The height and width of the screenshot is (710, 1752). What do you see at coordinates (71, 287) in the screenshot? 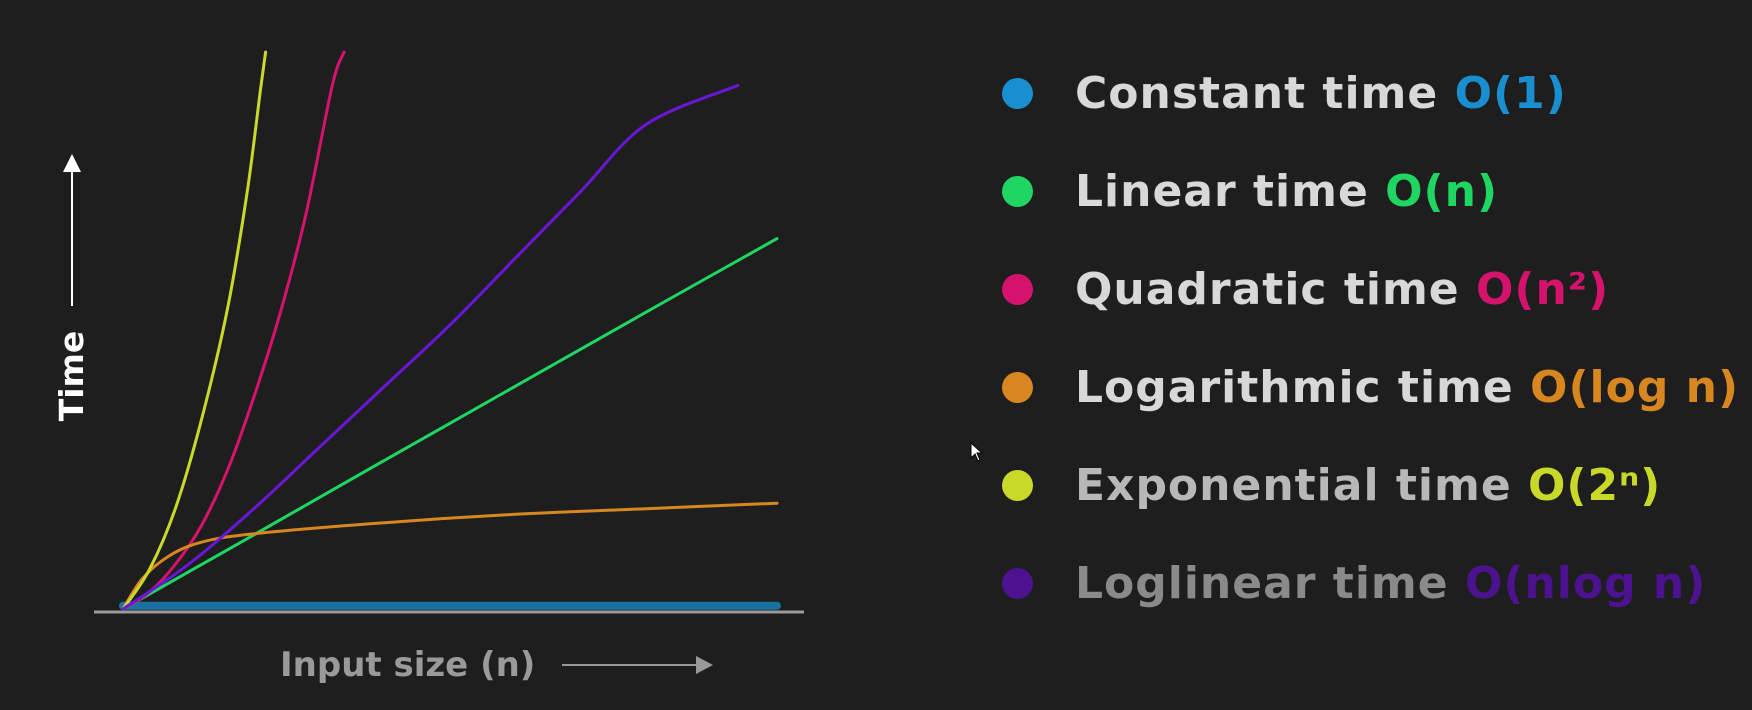
I see `y-axis-label-group: Time` at bounding box center [71, 287].